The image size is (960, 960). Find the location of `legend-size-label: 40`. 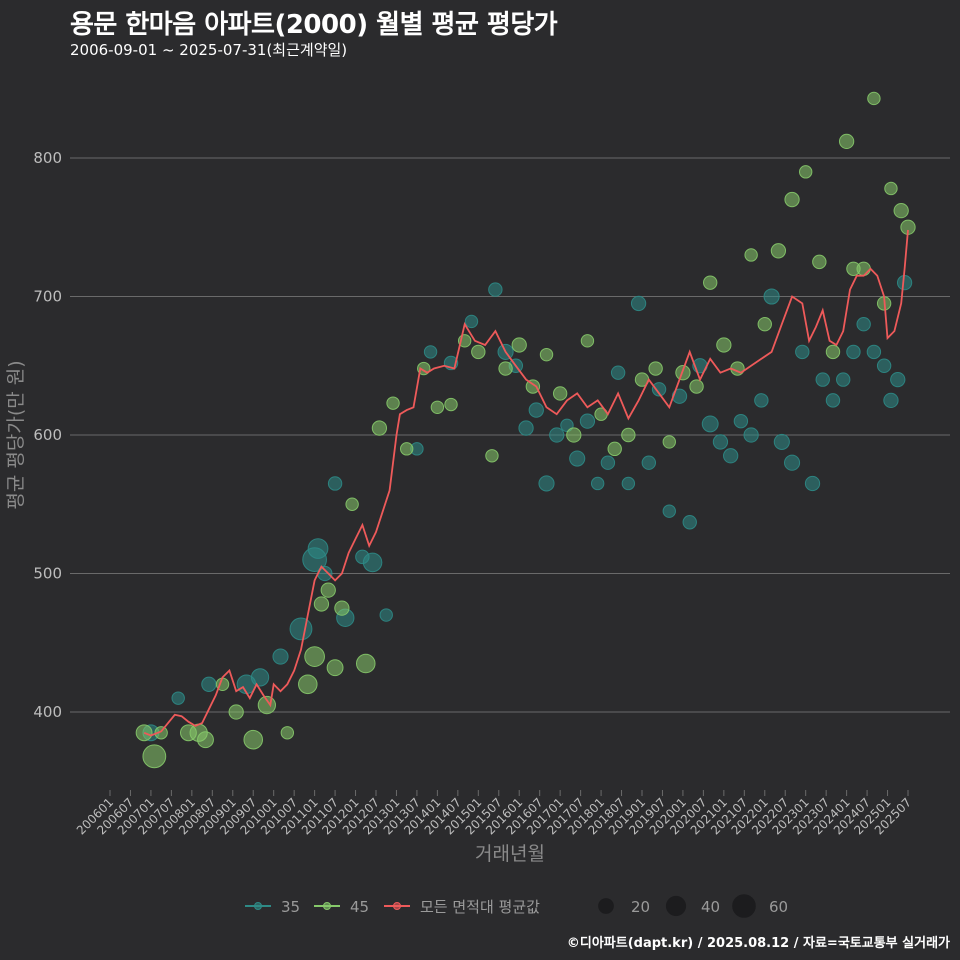

legend-size-label: 40 is located at coordinates (710, 907).